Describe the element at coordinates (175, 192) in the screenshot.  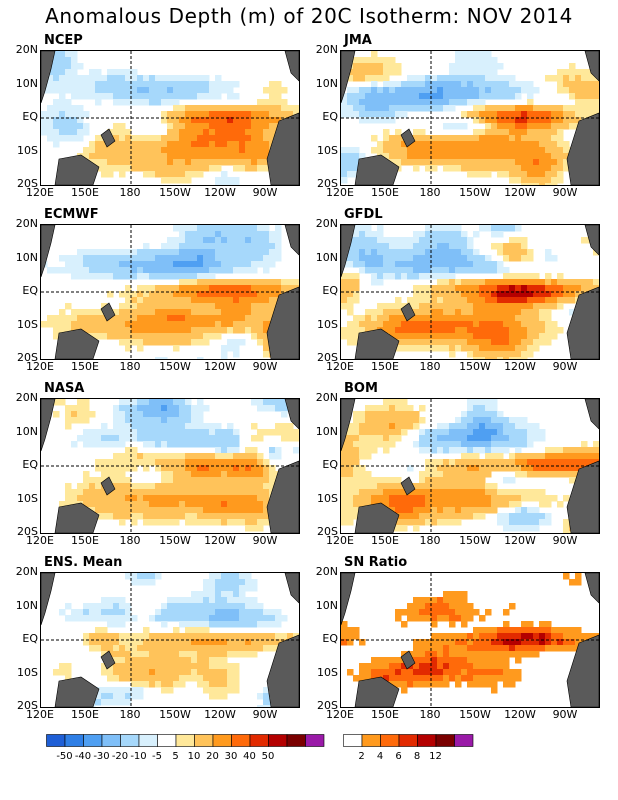
I see `lon-tick-label: 150W` at that location.